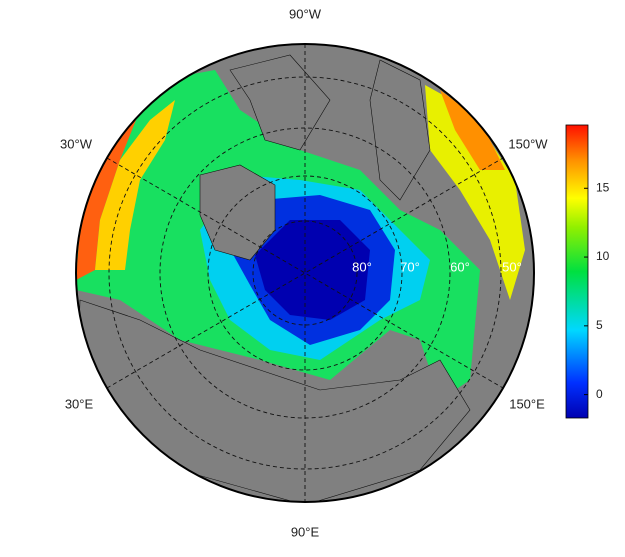  Describe the element at coordinates (475, 192) in the screenshot. I see `ocean-pacific` at that location.